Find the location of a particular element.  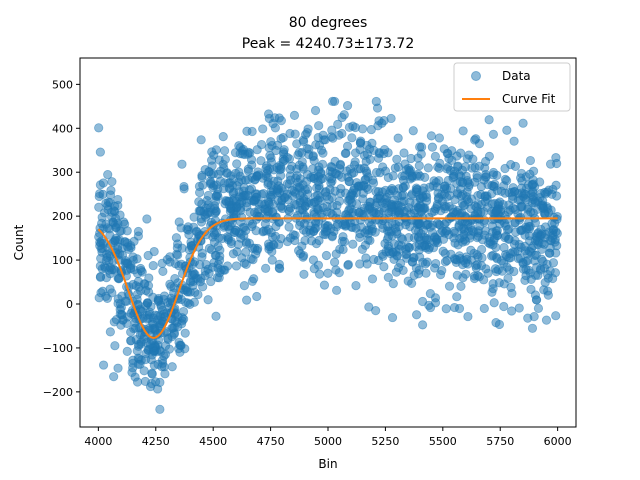

chart-title: 80 degrees is located at coordinates (328, 23).